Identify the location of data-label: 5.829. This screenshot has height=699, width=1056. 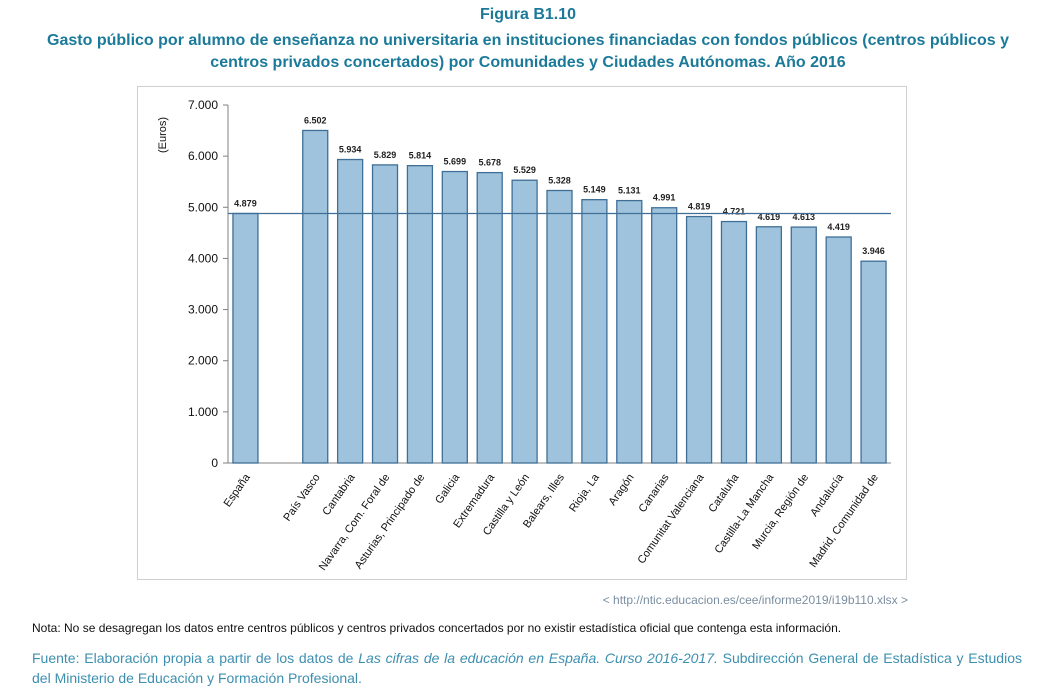
(385, 155).